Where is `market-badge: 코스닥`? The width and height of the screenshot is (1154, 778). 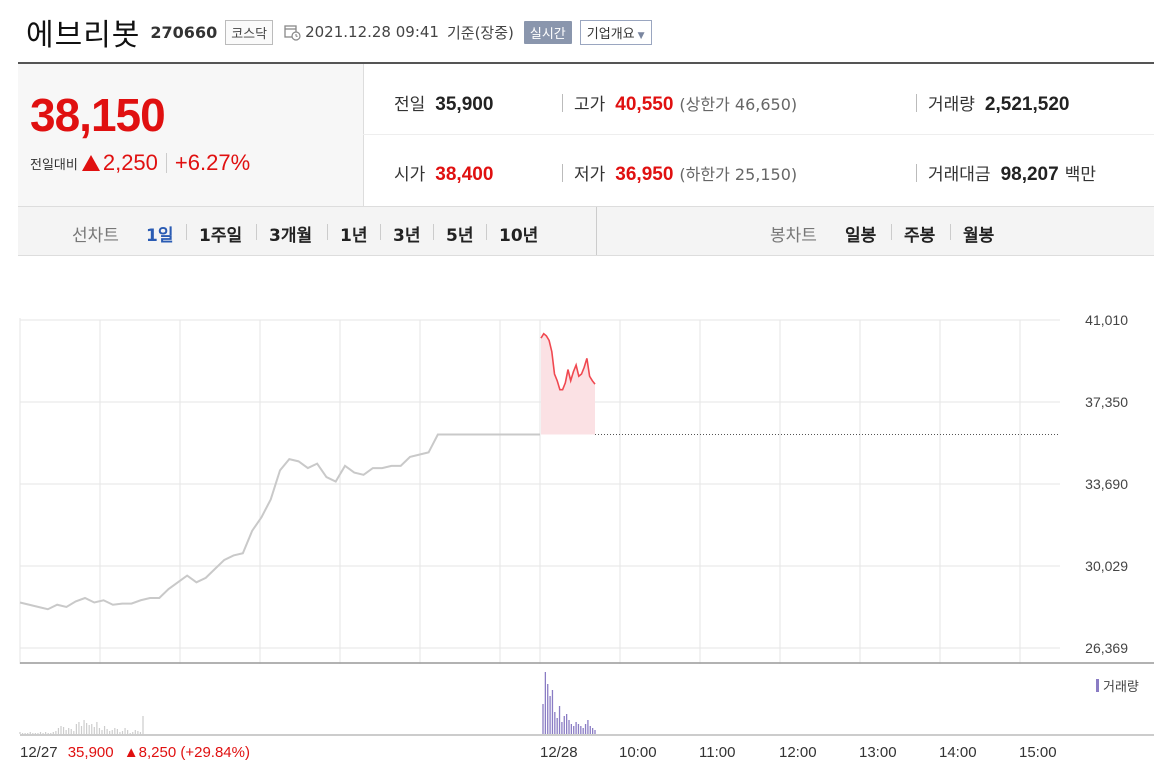
market-badge: 코스닥 is located at coordinates (249, 32).